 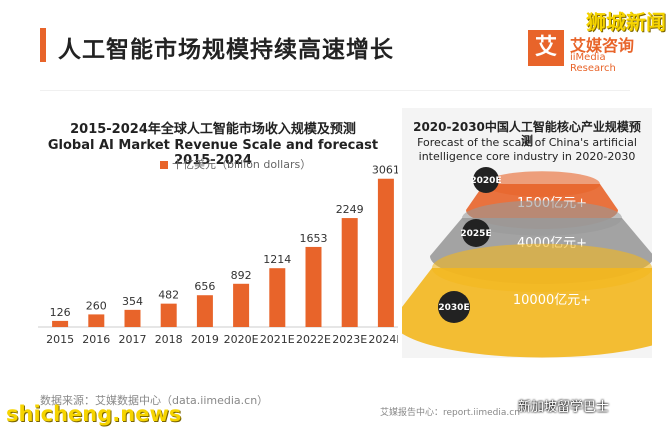 I want to click on bar-2022E, so click(x=313, y=286).